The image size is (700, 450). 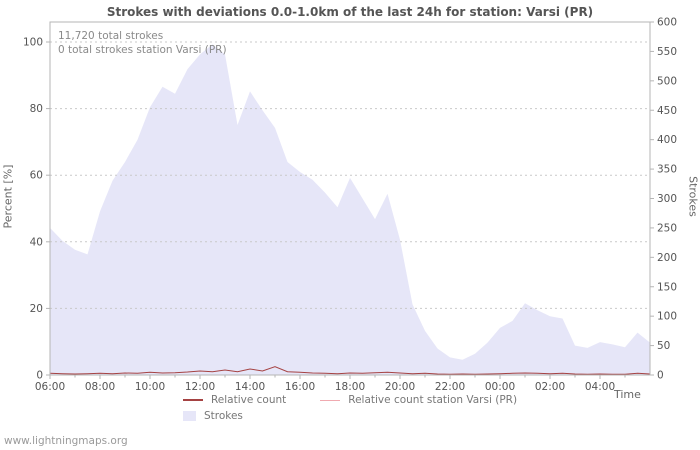 What do you see at coordinates (330, 400) in the screenshot?
I see `relative-count-station-line-swatch` at bounding box center [330, 400].